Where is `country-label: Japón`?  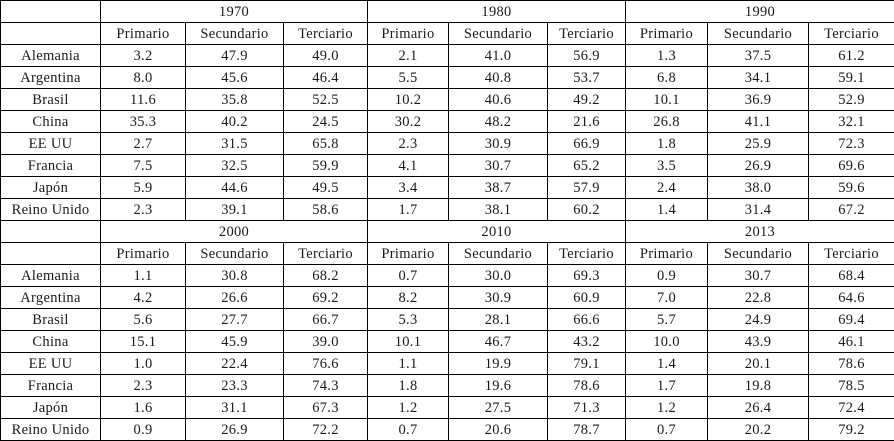
country-label: Japón is located at coordinates (51, 408).